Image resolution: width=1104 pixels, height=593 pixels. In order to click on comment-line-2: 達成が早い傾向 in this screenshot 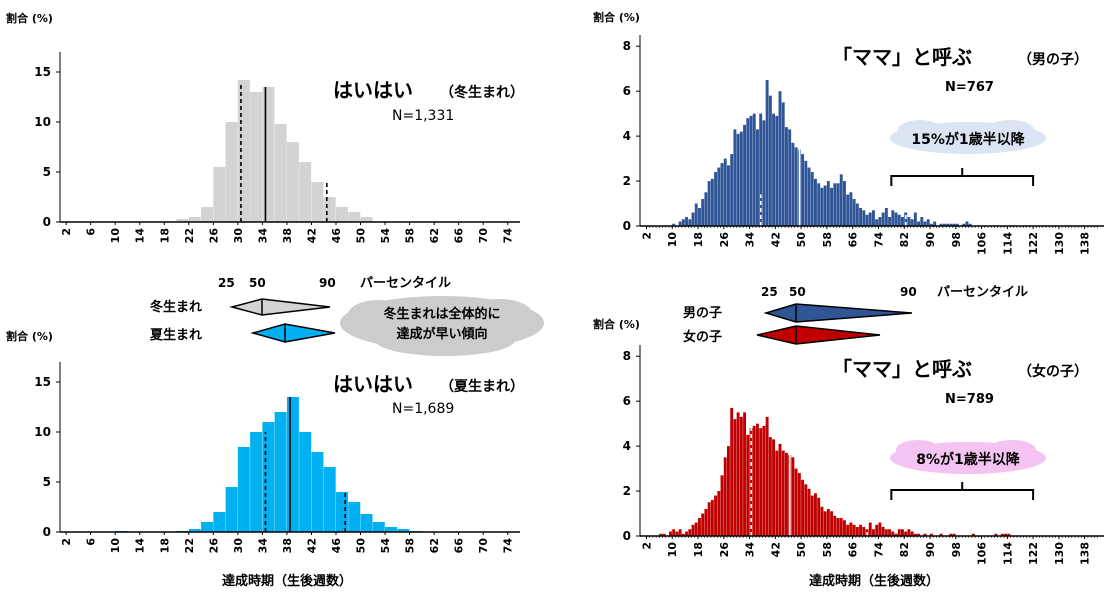, I will do `click(441, 334)`.